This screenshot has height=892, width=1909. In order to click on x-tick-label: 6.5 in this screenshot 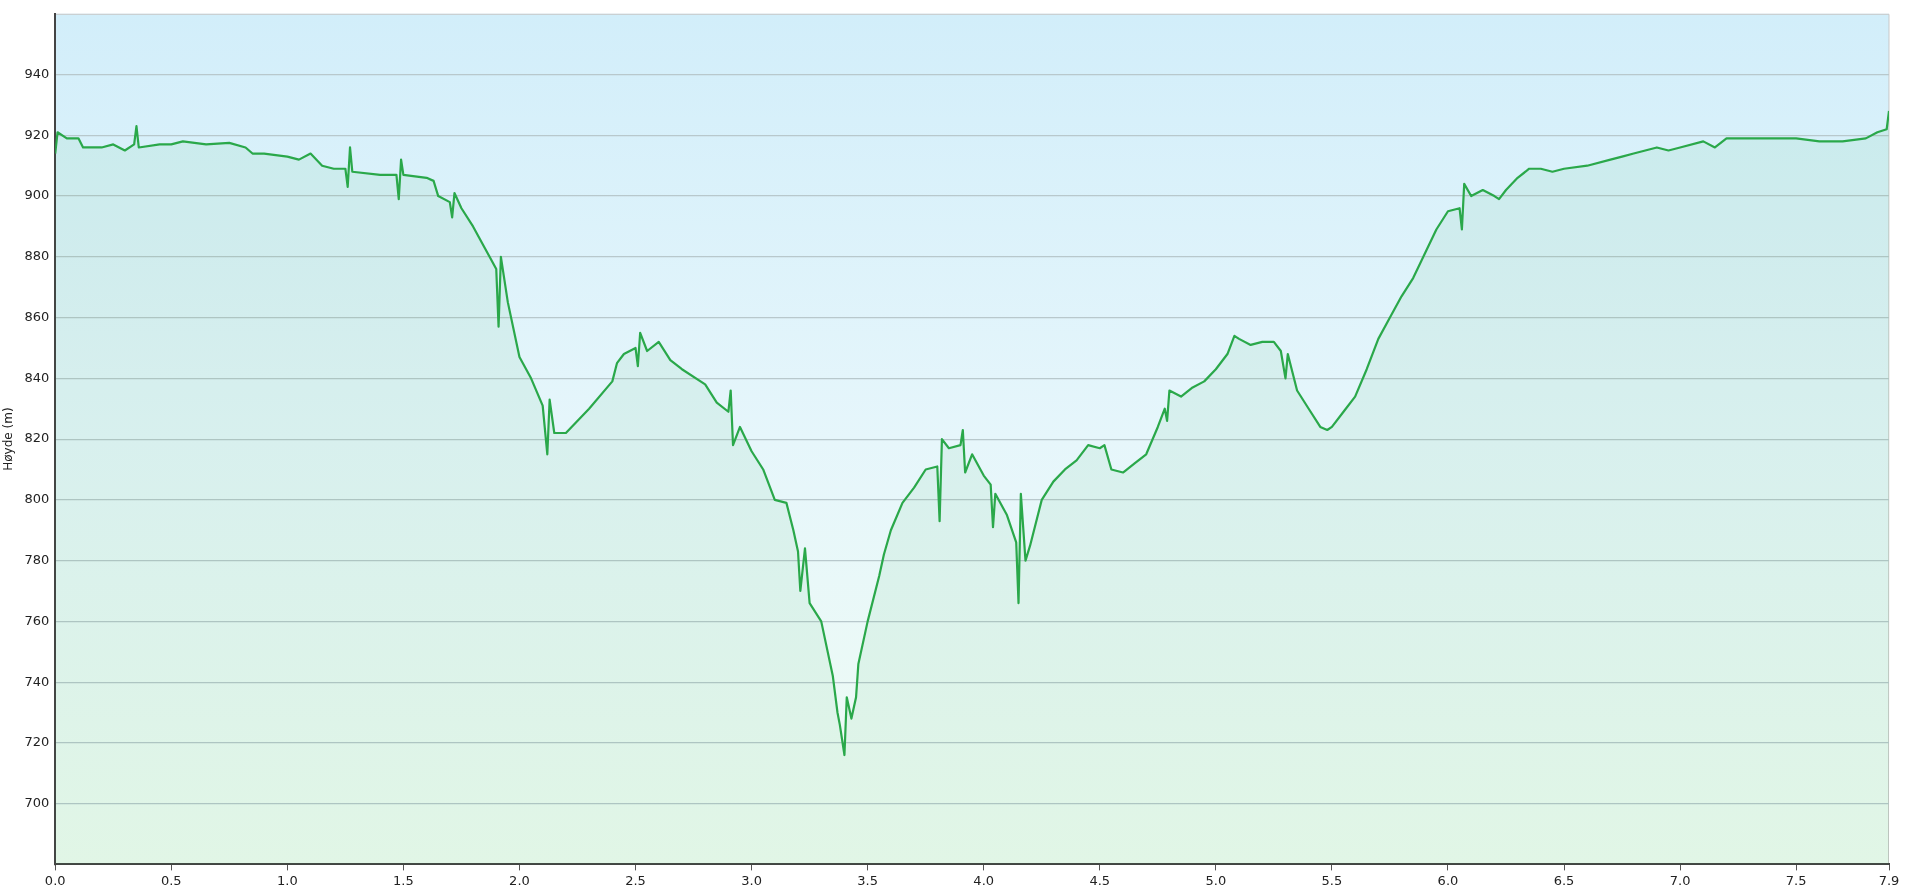, I will do `click(1564, 880)`.